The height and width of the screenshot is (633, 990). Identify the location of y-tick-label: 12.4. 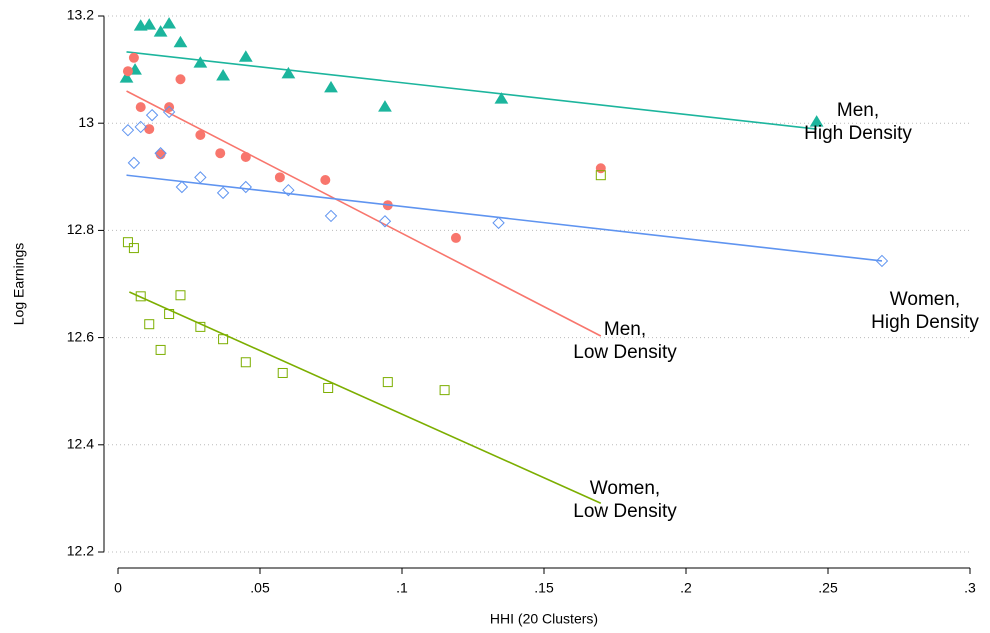
(80, 444).